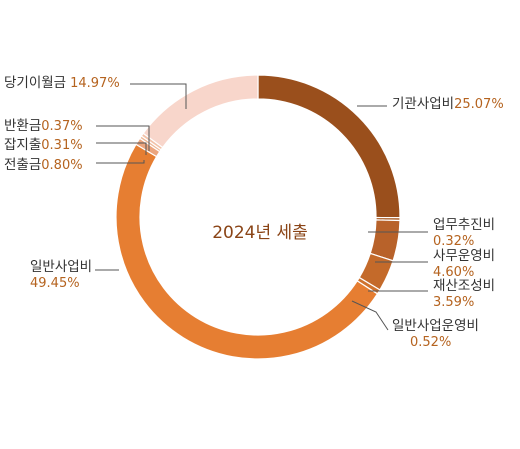  What do you see at coordinates (453, 241) in the screenshot?
I see `slice-label-value: 0.32%` at bounding box center [453, 241].